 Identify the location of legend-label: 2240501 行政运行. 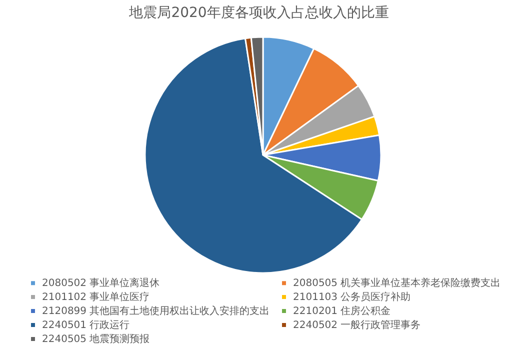
(86, 325).